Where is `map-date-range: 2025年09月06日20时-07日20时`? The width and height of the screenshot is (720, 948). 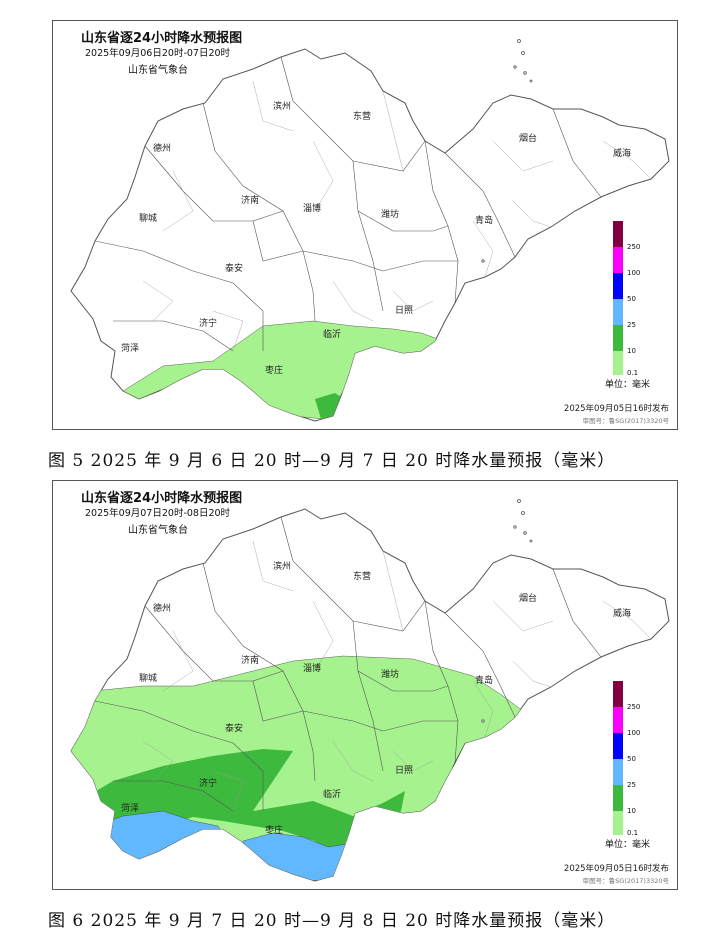
map-date-range: 2025年09月06日20时-07日20时 is located at coordinates (158, 53).